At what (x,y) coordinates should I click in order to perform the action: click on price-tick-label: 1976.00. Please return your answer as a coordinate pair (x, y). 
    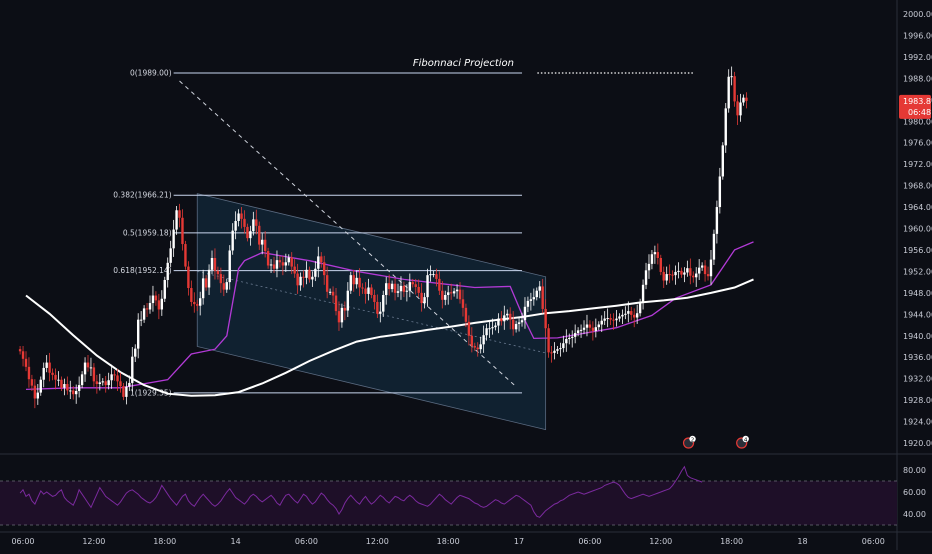
    Looking at the image, I should click on (917, 143).